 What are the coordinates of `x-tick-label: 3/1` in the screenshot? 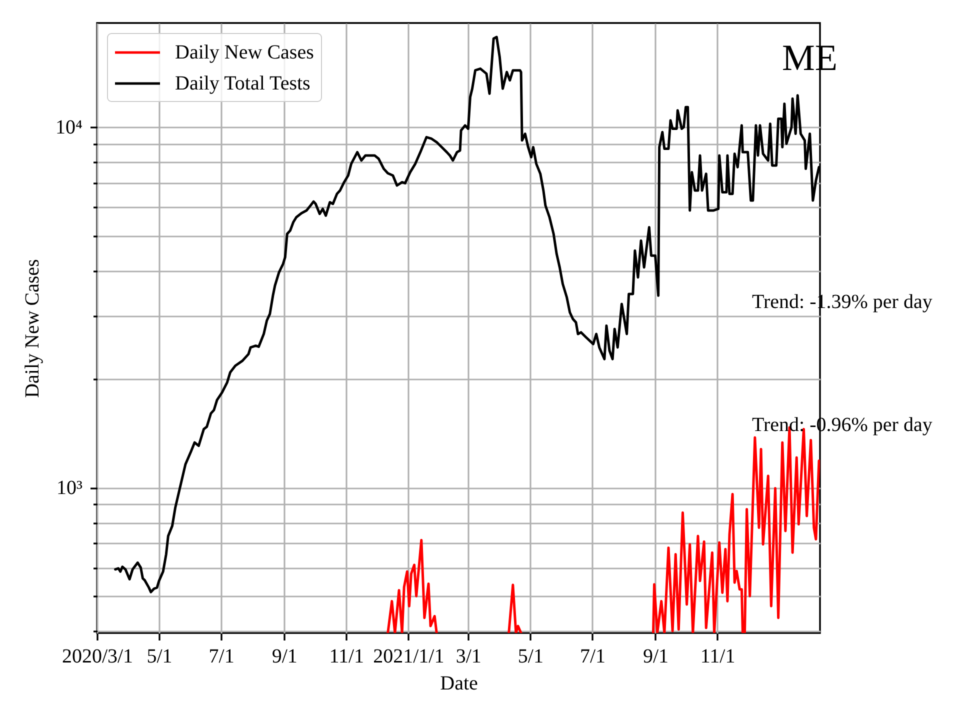 It's located at (469, 657).